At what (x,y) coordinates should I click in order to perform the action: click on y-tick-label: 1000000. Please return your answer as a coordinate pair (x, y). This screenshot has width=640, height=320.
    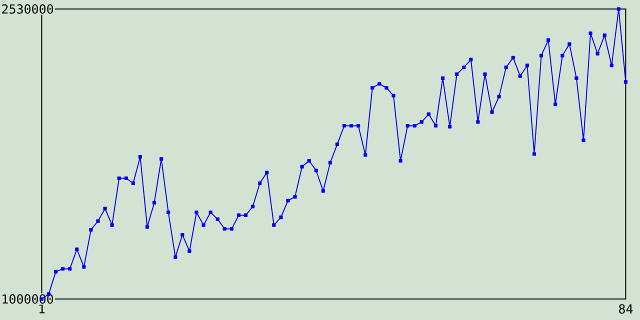
    Looking at the image, I should click on (28, 299).